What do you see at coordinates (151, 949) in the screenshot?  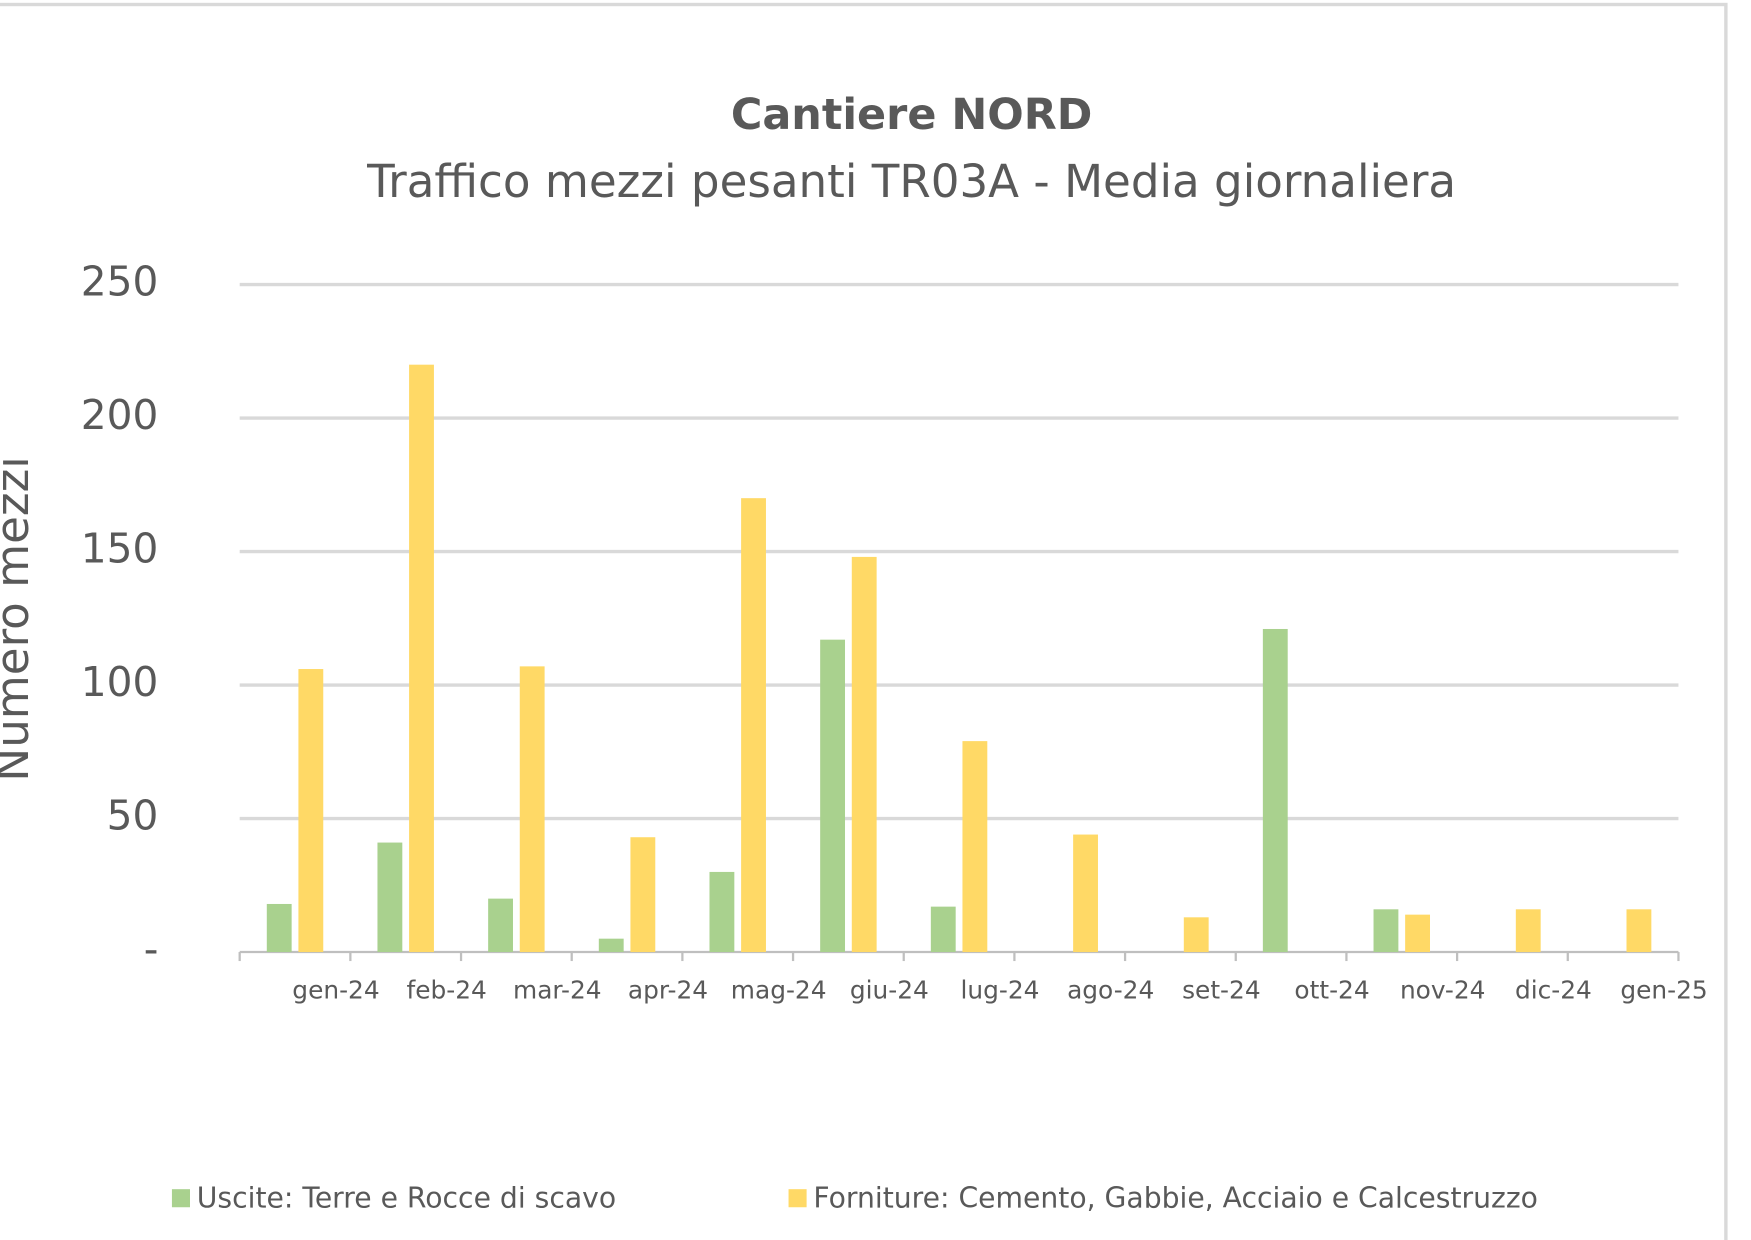 I see `y-tick-label: -` at bounding box center [151, 949].